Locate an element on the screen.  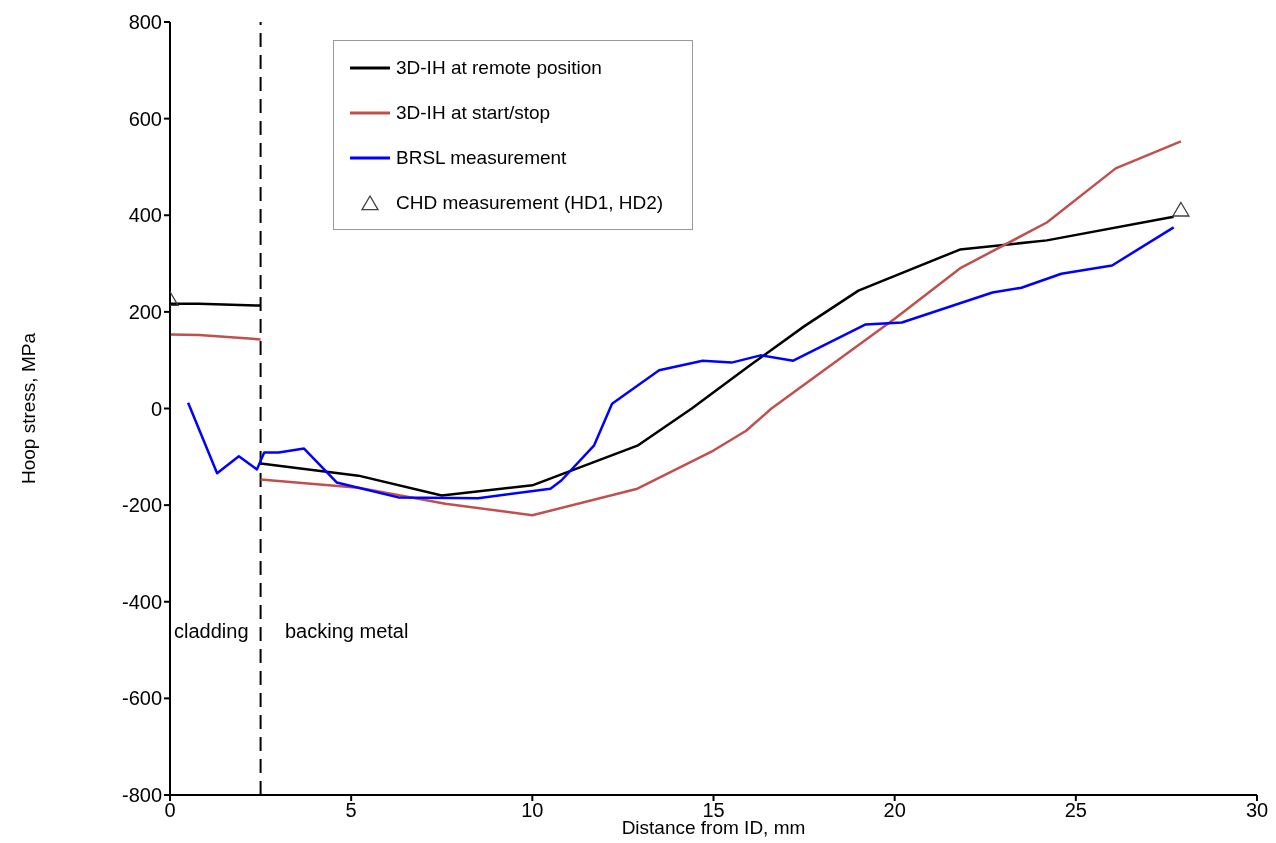
y-tick-label: -200 is located at coordinates (141, 505).